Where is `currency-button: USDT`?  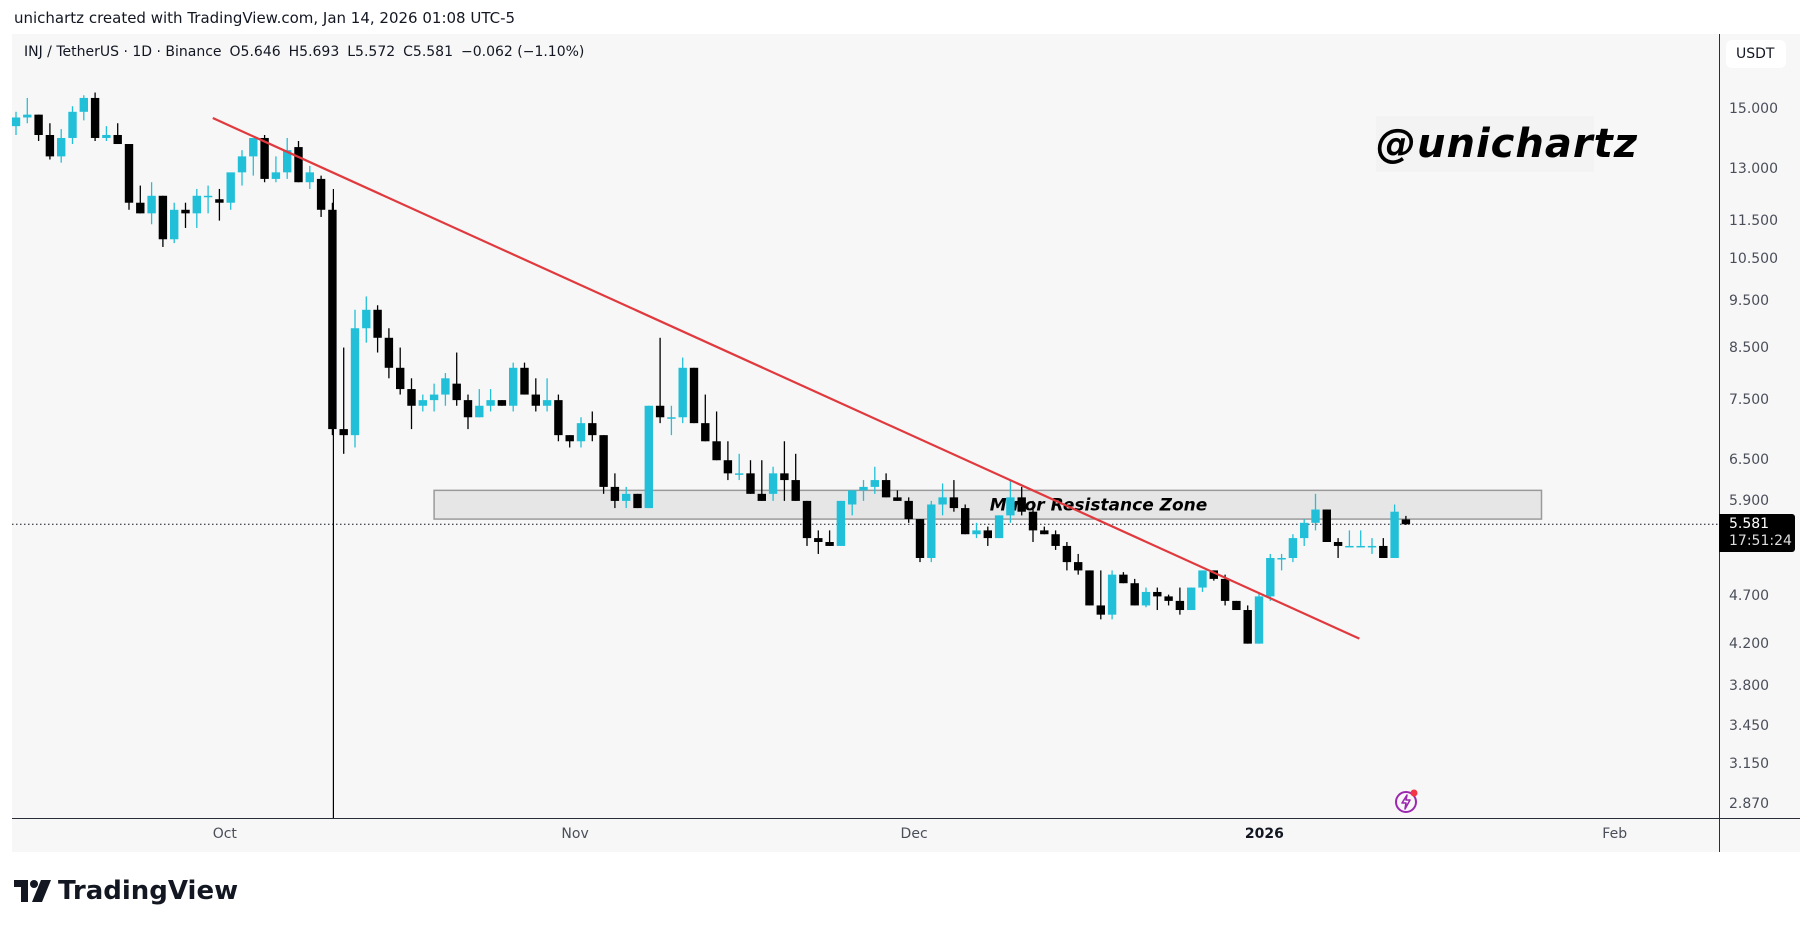 currency-button: USDT is located at coordinates (1756, 54).